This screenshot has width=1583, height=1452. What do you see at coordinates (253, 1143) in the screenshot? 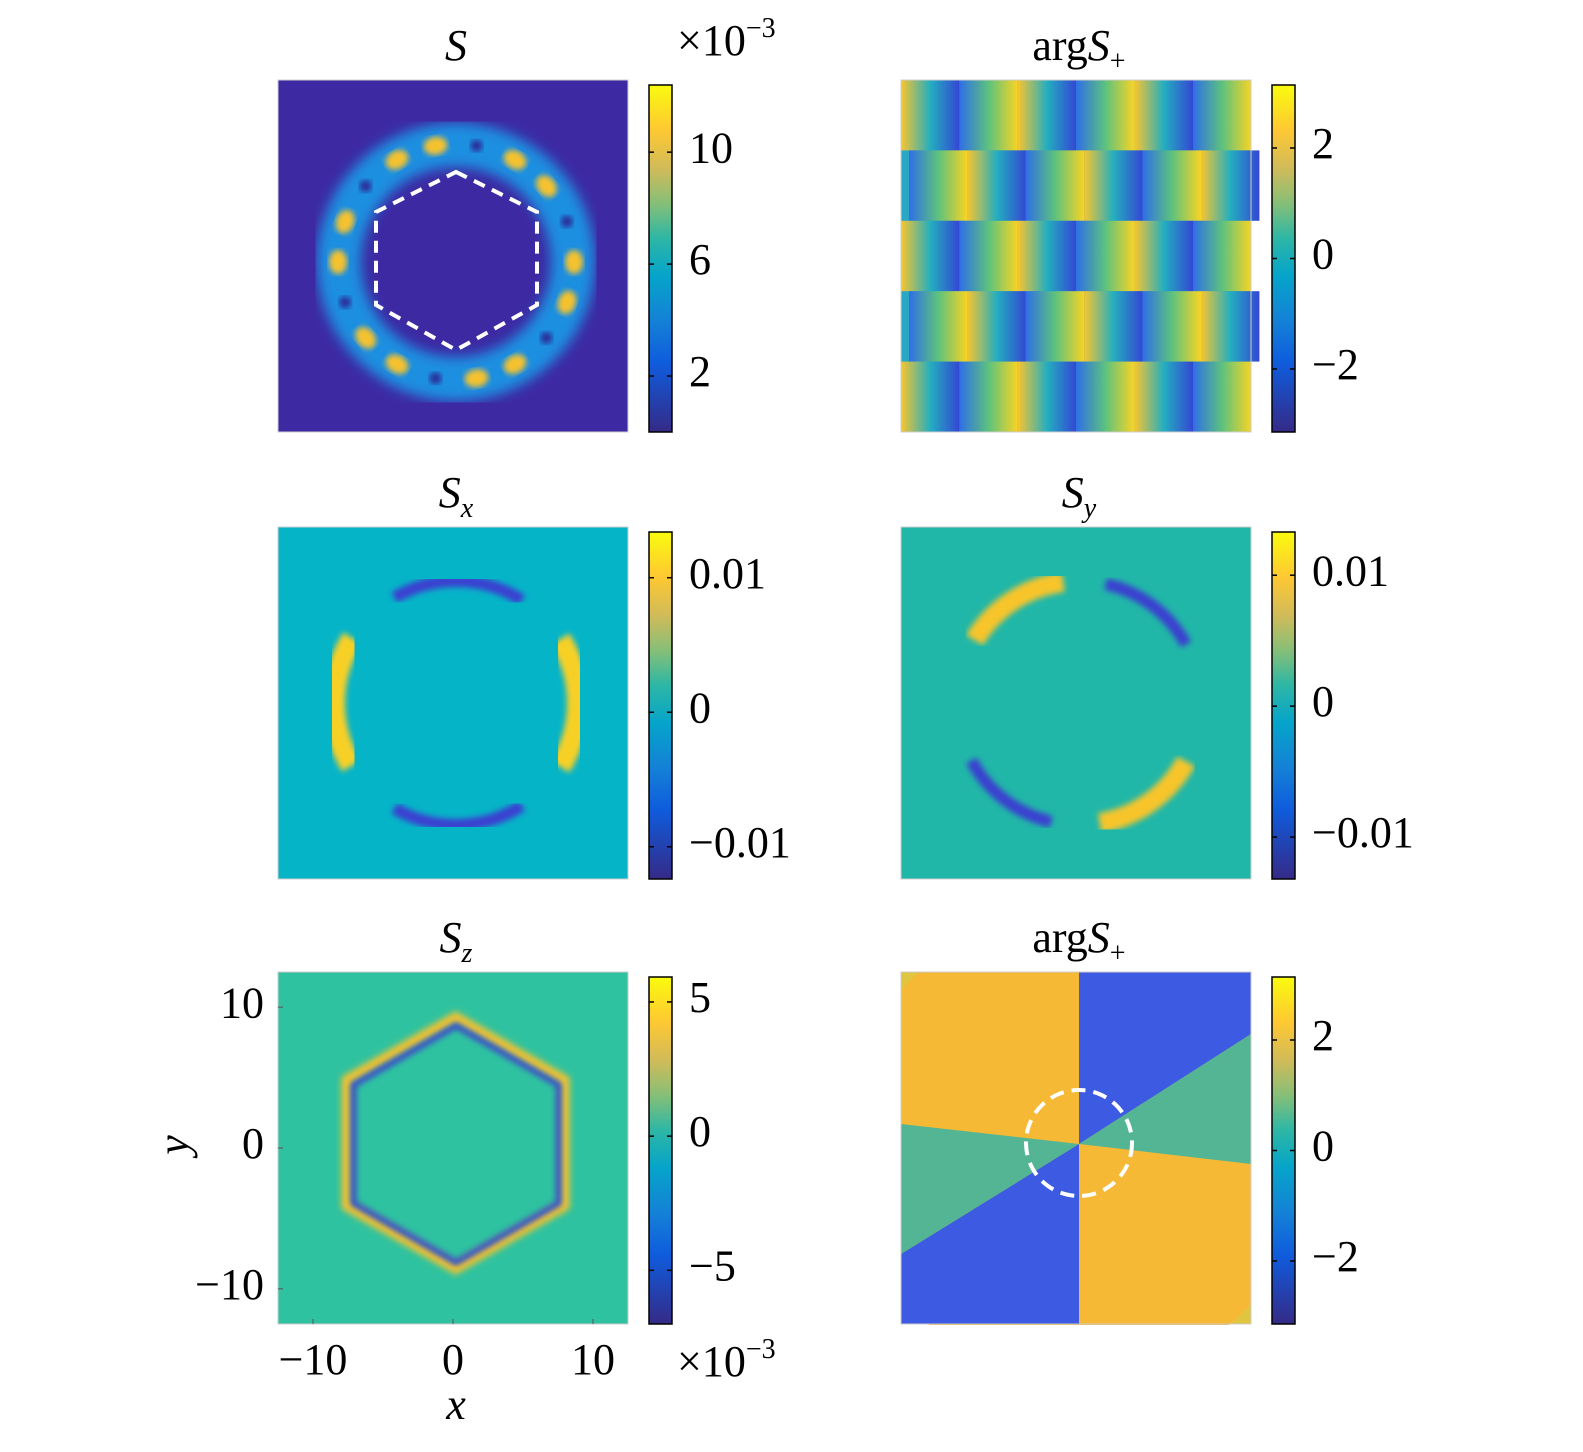
I see `y-tick-label: 0` at bounding box center [253, 1143].